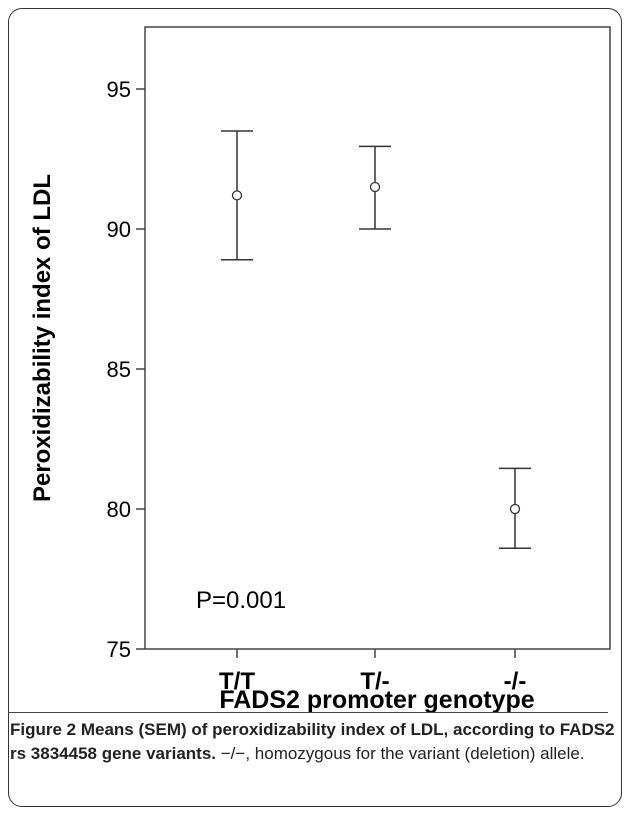  I want to click on x-tick-label: -/-, so click(515, 681).